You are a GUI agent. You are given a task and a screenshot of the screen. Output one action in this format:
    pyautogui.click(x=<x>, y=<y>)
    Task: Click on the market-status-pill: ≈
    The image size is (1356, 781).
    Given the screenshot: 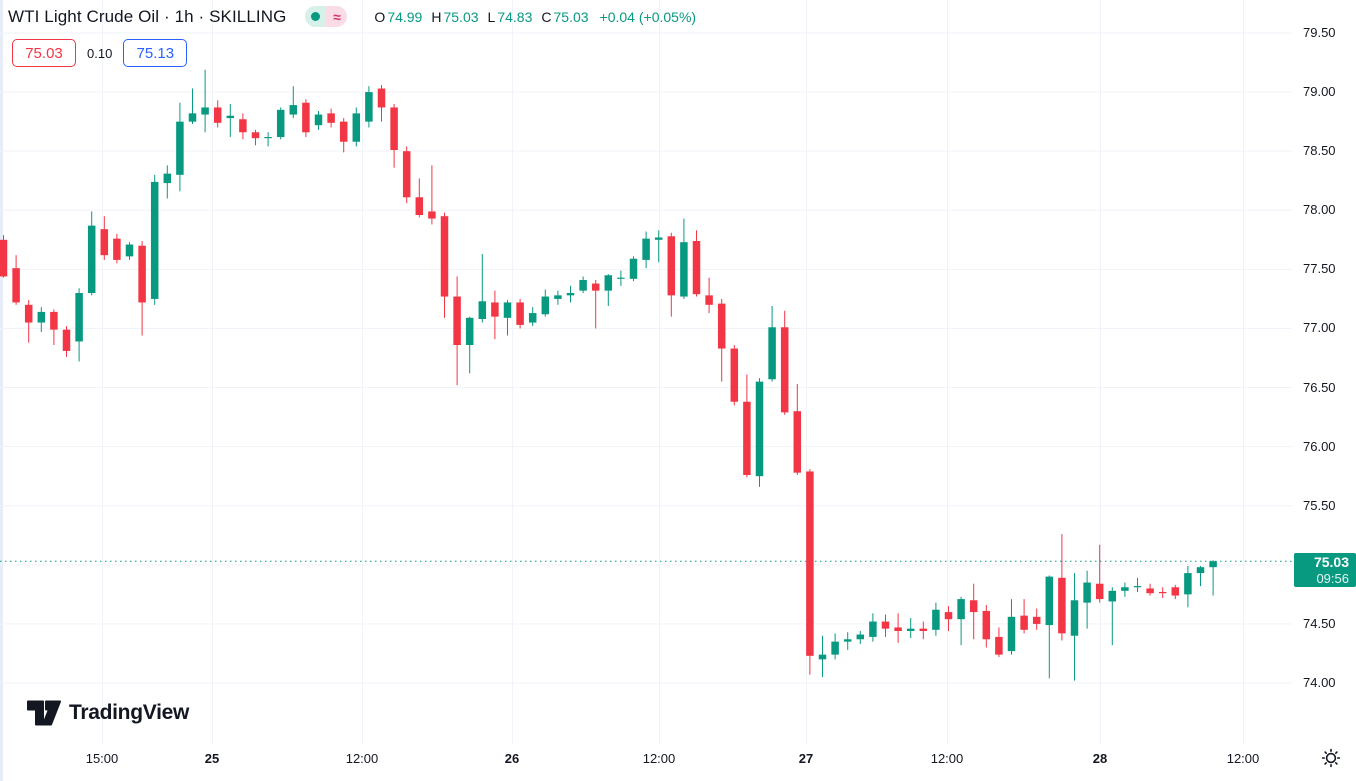 What is the action you would take?
    pyautogui.click(x=326, y=16)
    